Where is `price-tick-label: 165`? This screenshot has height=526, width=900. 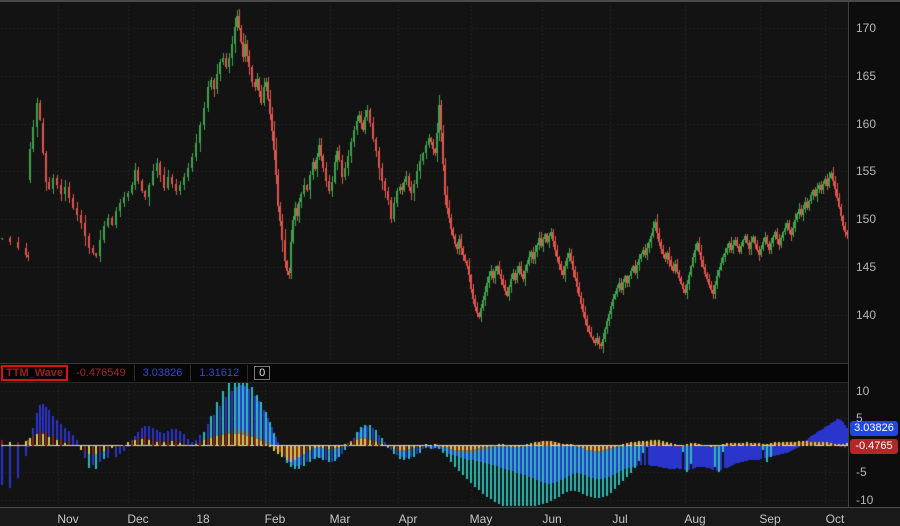
price-tick-label: 165 is located at coordinates (866, 75).